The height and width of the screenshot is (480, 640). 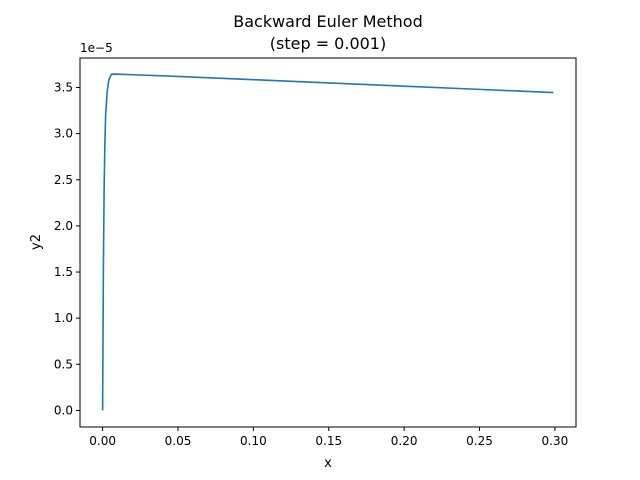 What do you see at coordinates (479, 441) in the screenshot?
I see `x-tick-label: 0.25` at bounding box center [479, 441].